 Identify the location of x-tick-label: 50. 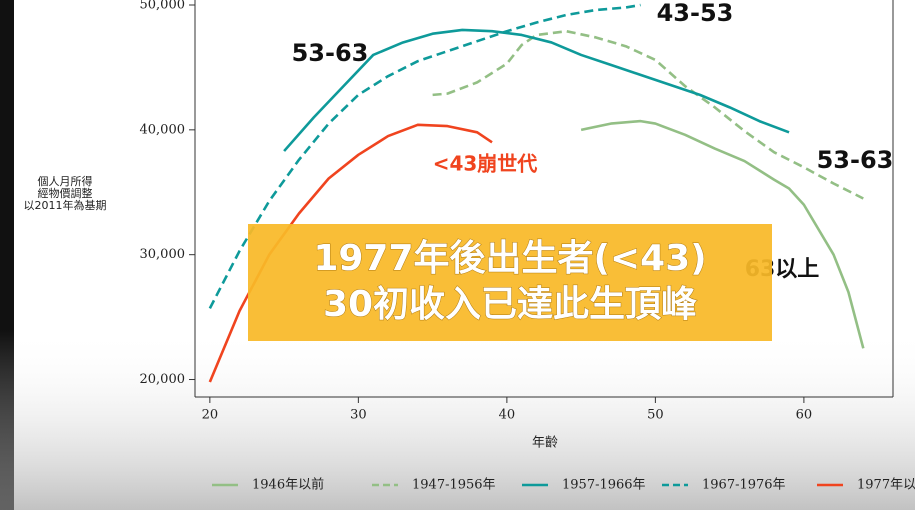
(655, 415).